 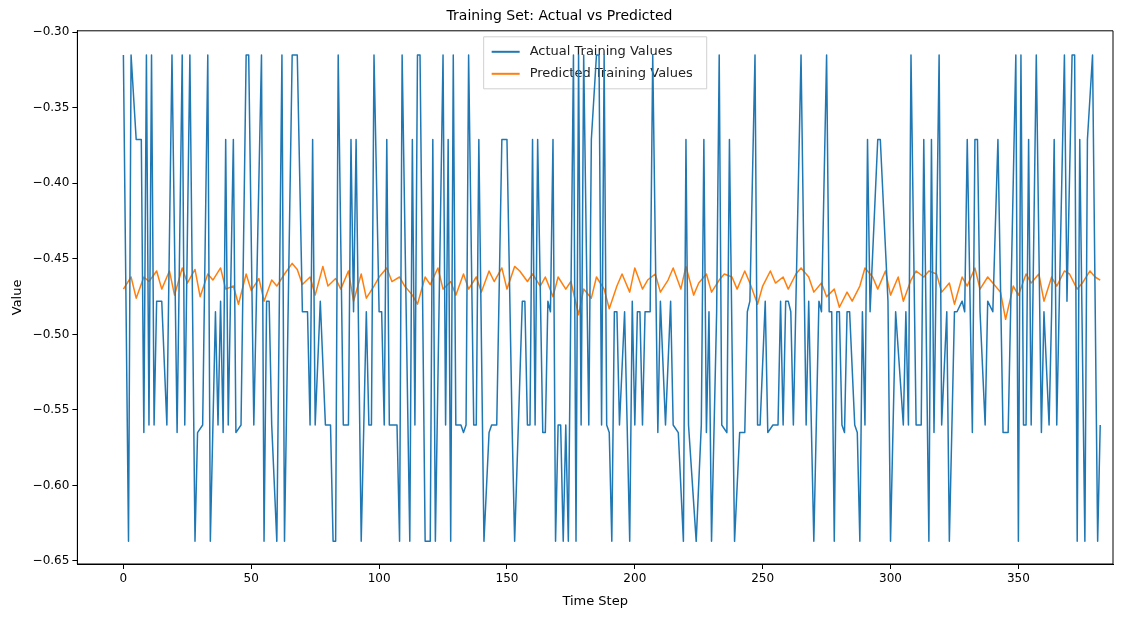 I want to click on x-tick-label: 50, so click(x=251, y=578).